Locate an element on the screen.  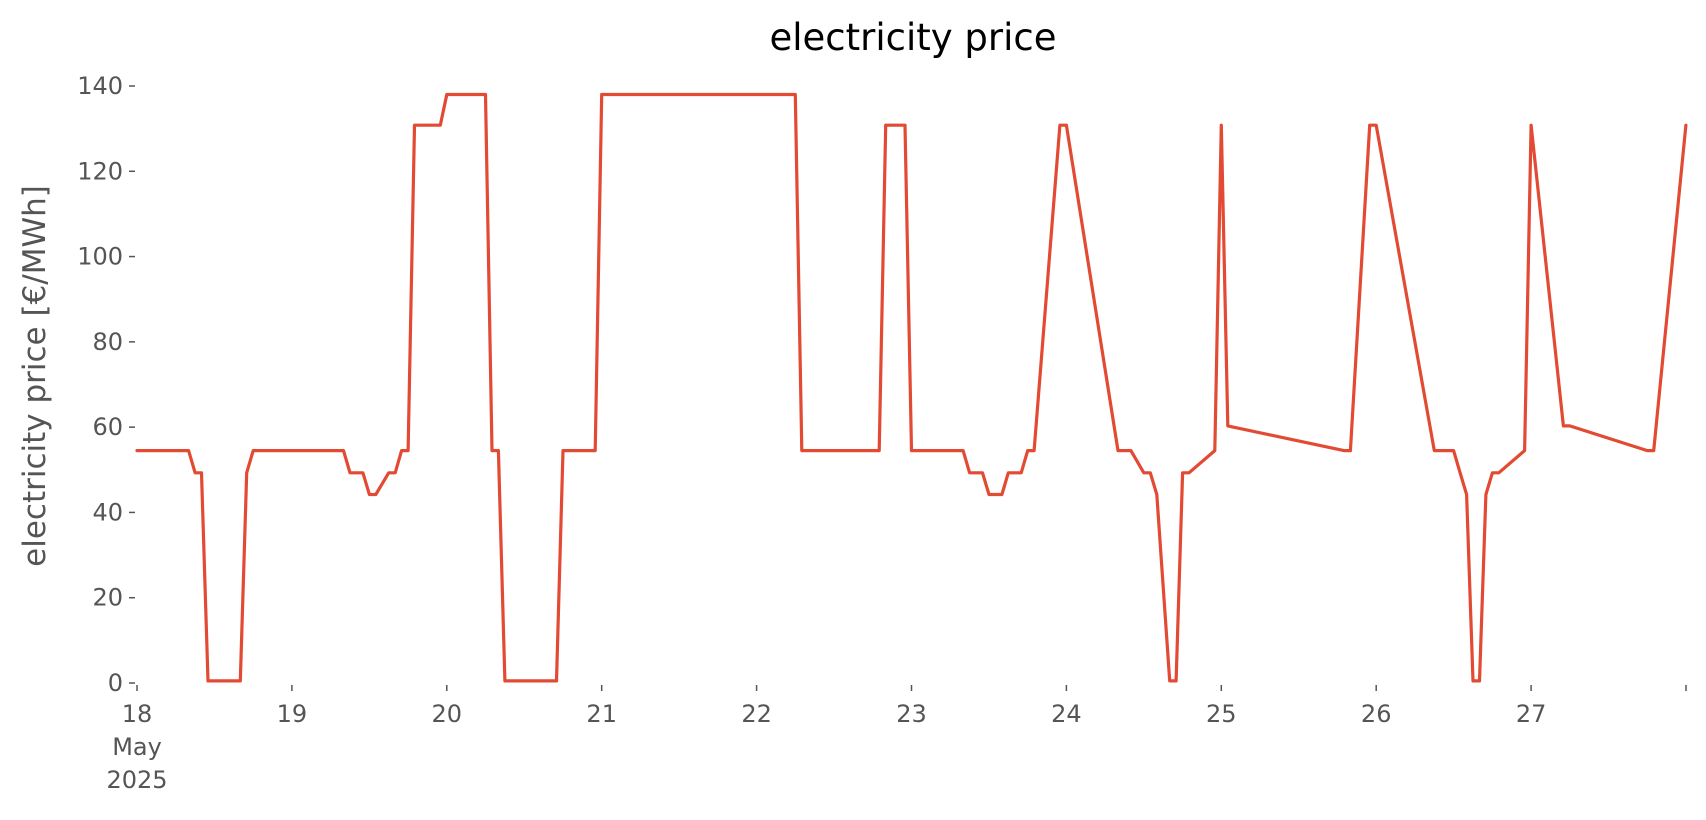
y-tick-label: 0 is located at coordinates (115, 683).